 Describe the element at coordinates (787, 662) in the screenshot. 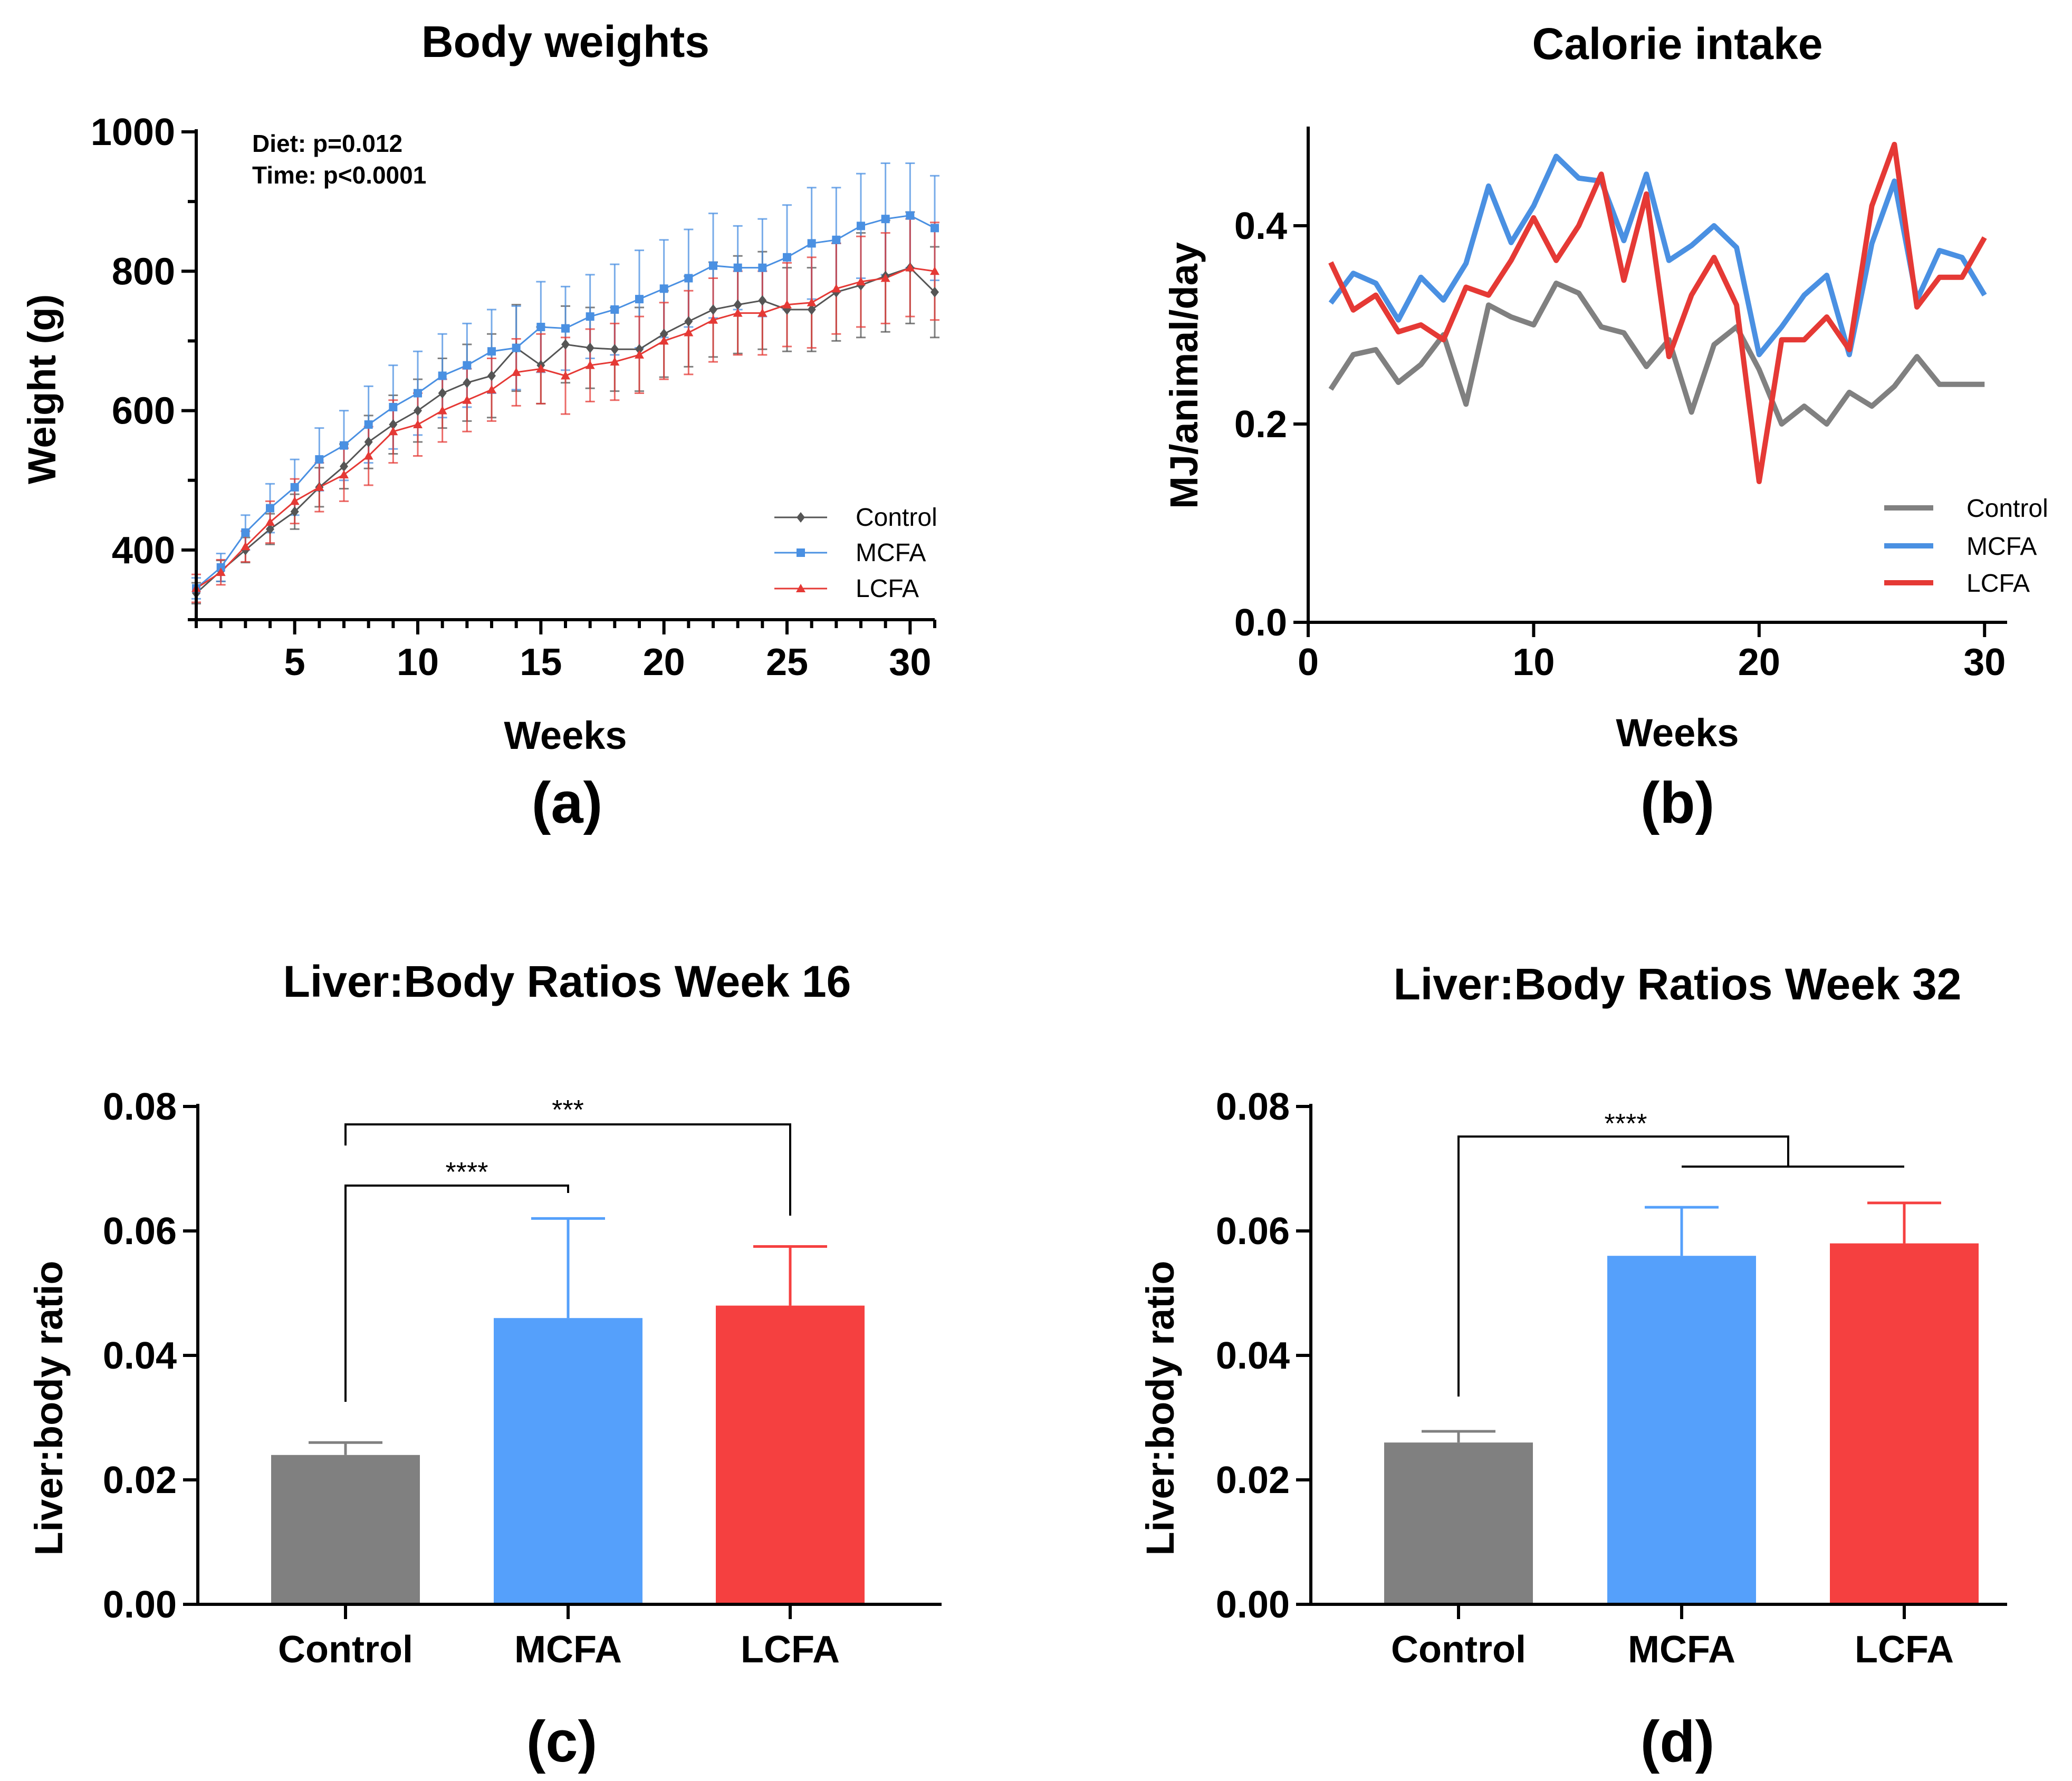

I see `chart-a-xtick-label: 25` at that location.